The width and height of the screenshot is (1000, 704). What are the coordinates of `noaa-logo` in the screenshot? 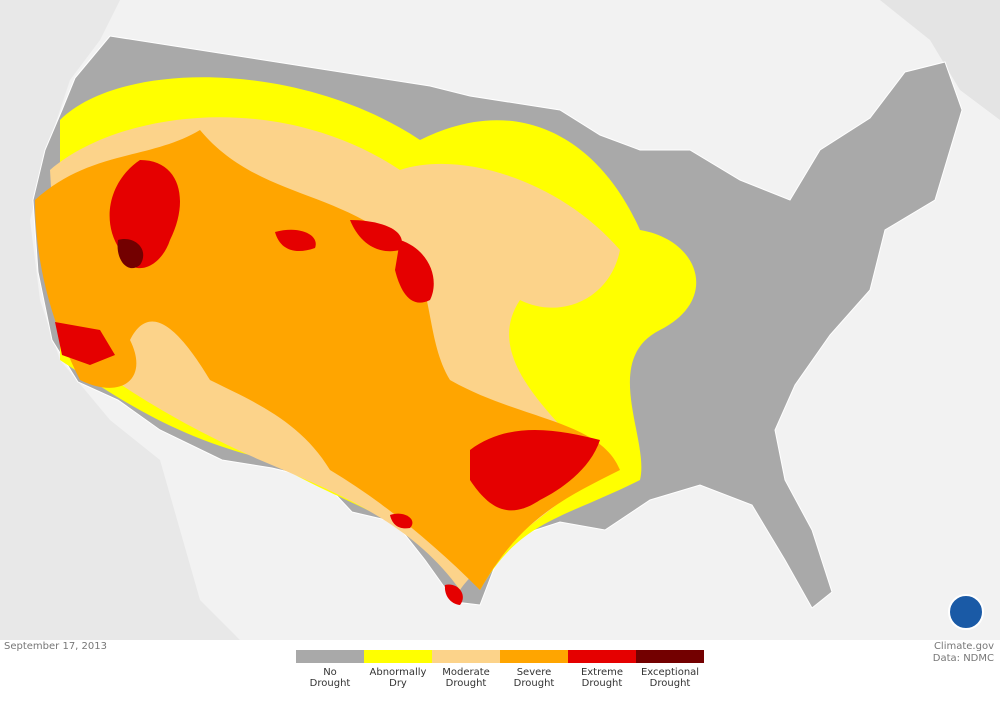 It's located at (966, 612).